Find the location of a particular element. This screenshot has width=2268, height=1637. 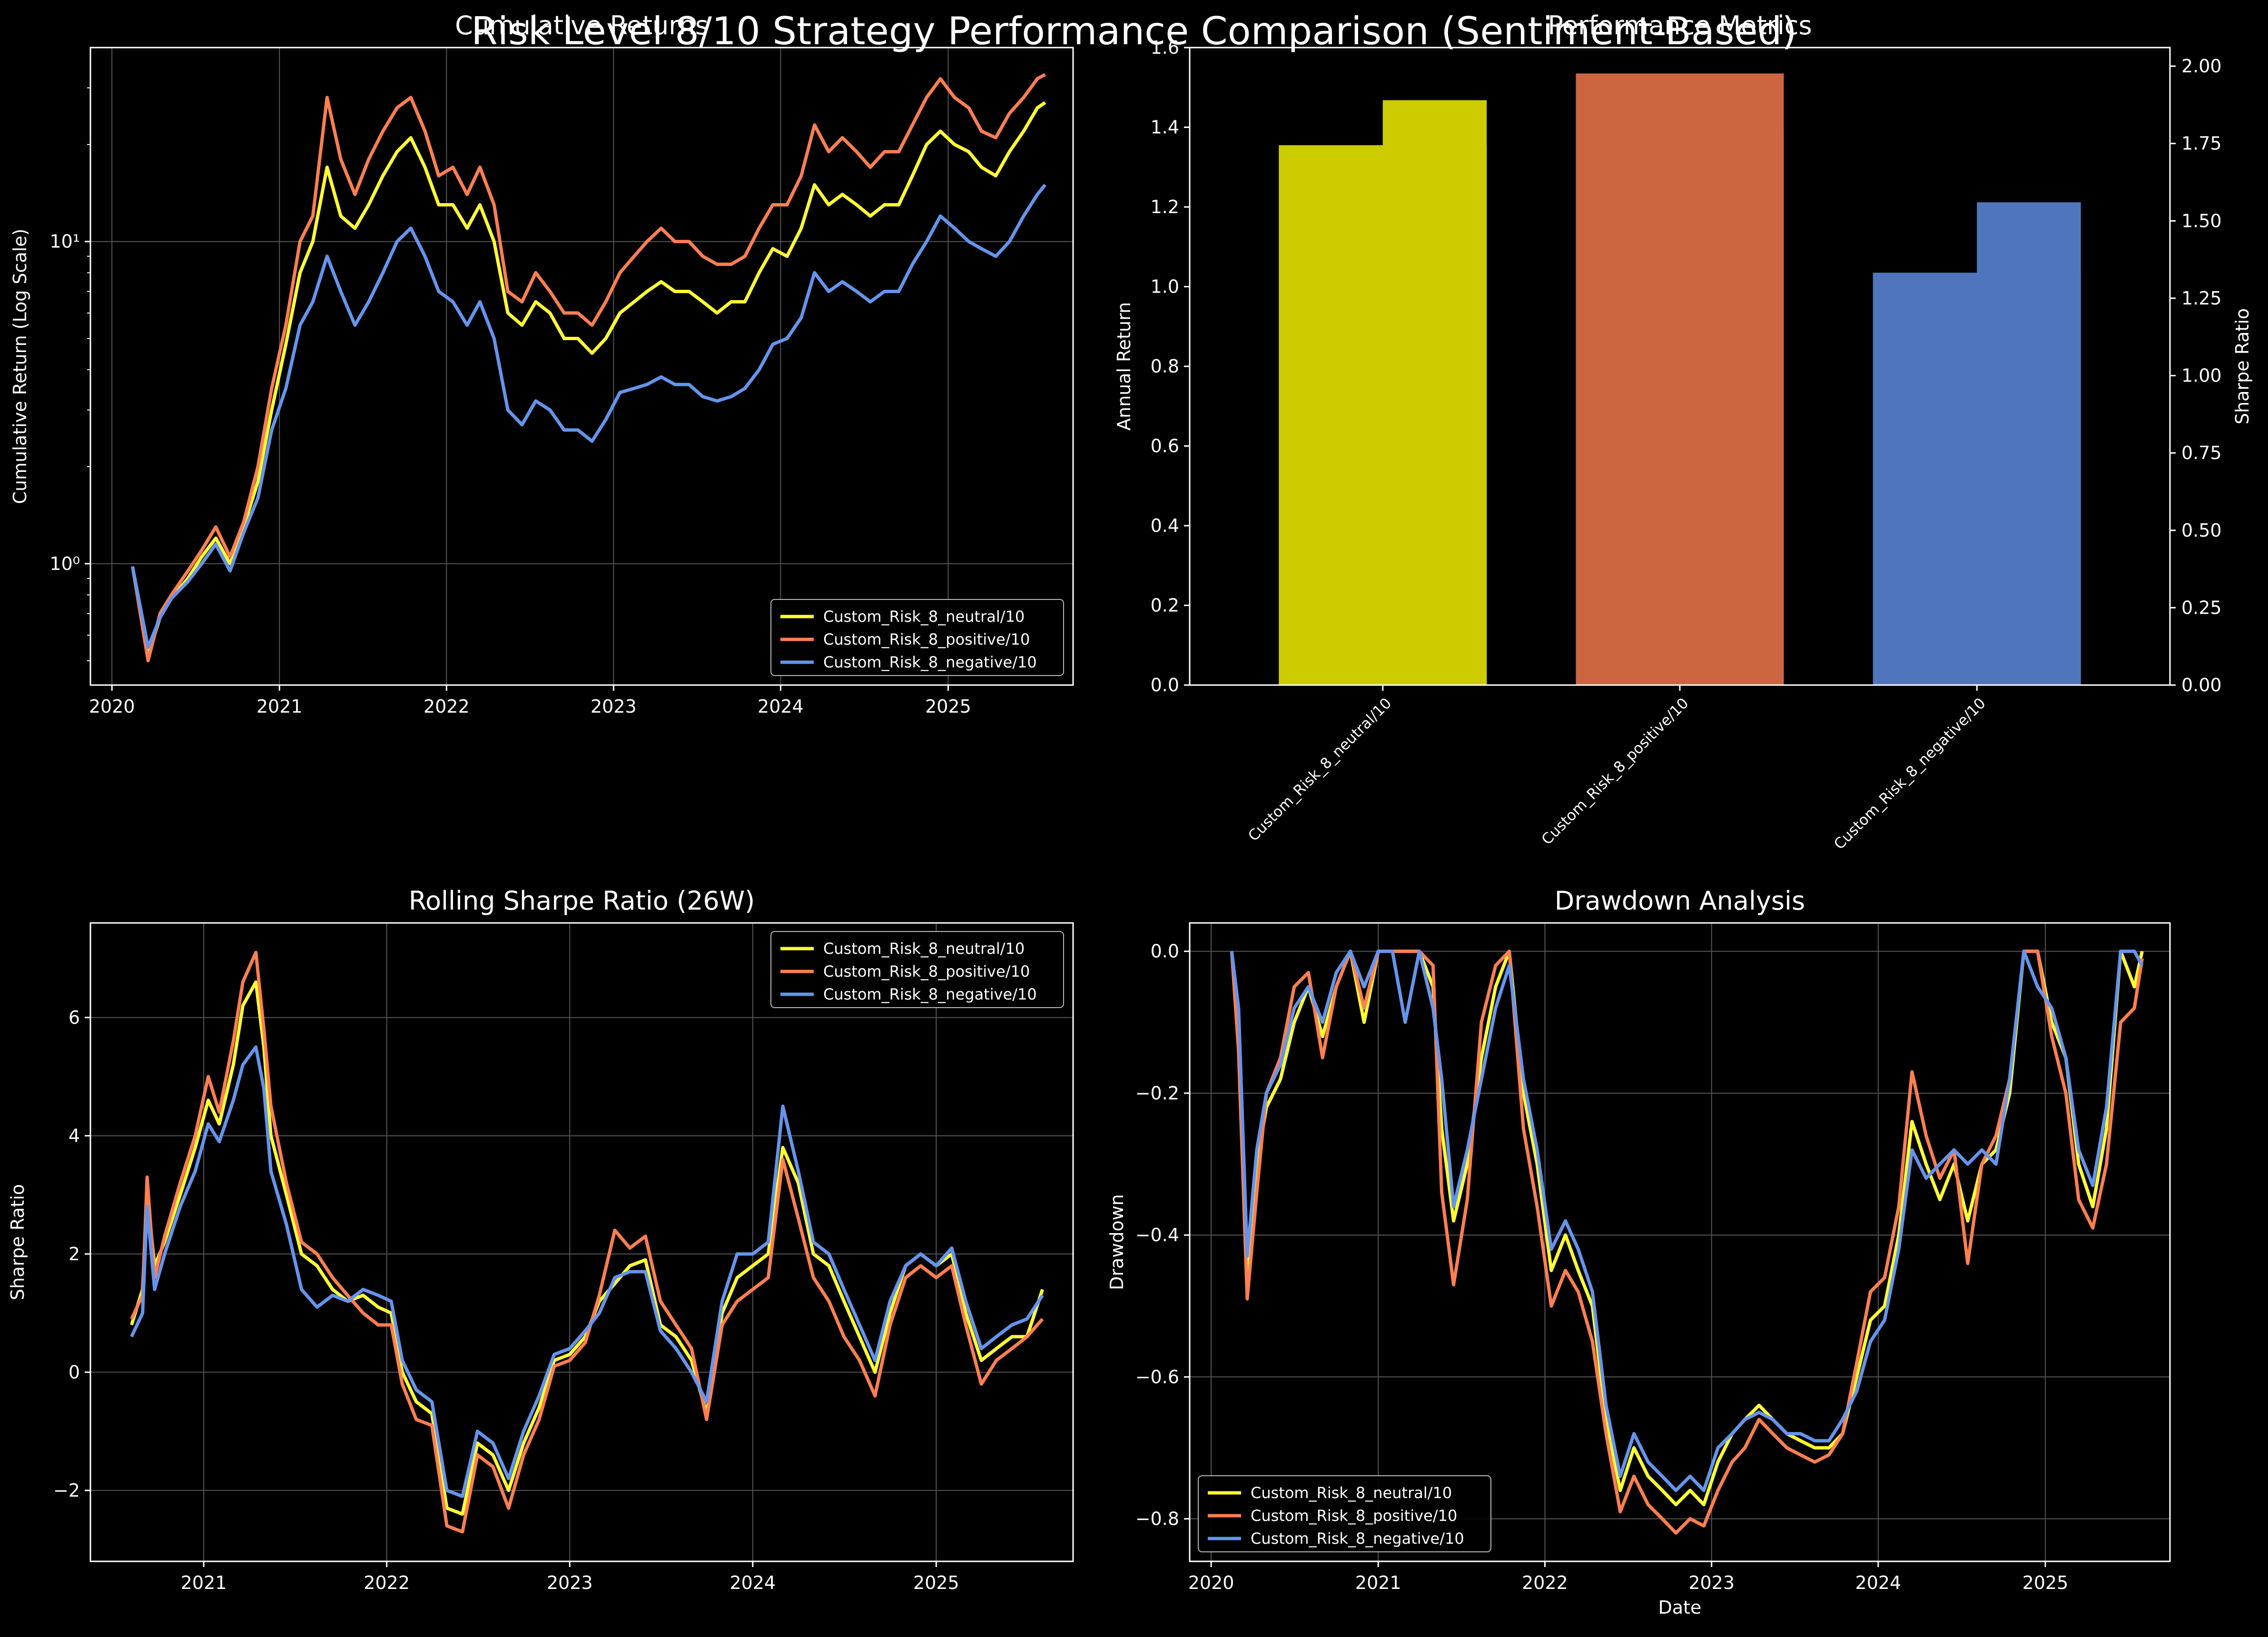

metrics-y2tick-label: 2.00 is located at coordinates (2202, 66).